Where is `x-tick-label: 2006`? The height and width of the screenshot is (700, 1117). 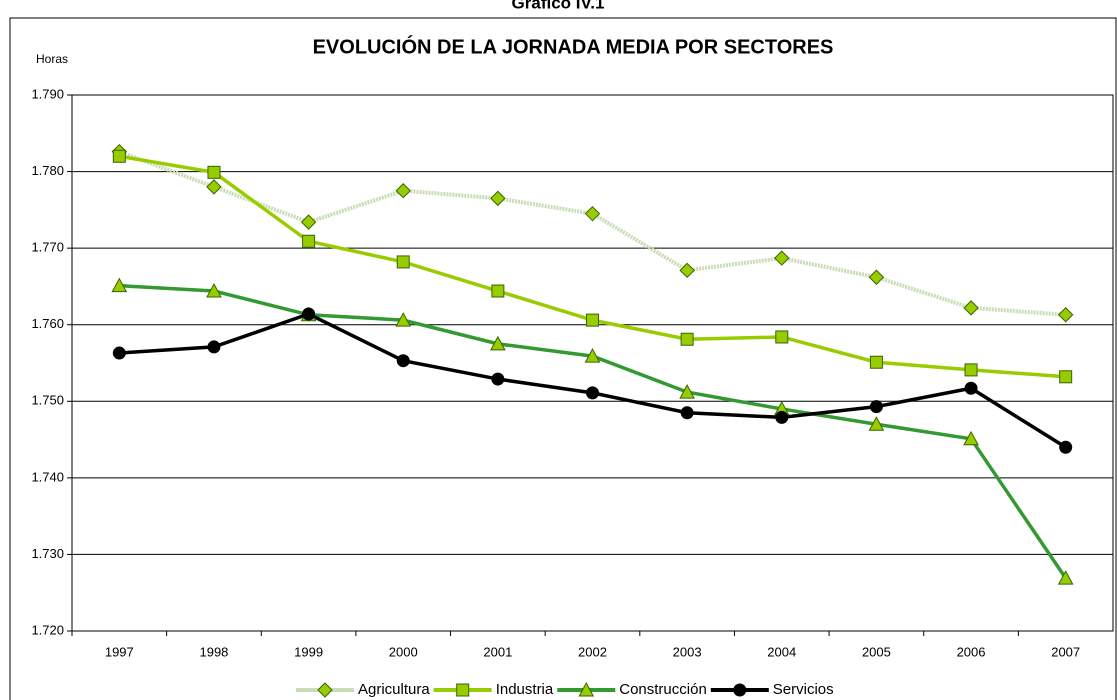
x-tick-label: 2006 is located at coordinates (971, 651).